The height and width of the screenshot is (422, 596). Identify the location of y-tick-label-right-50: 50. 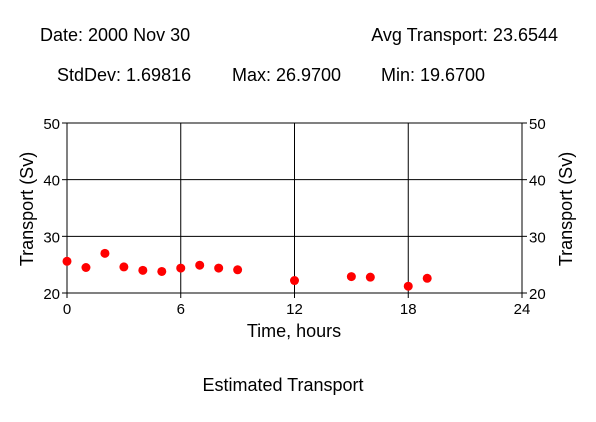
(537, 124).